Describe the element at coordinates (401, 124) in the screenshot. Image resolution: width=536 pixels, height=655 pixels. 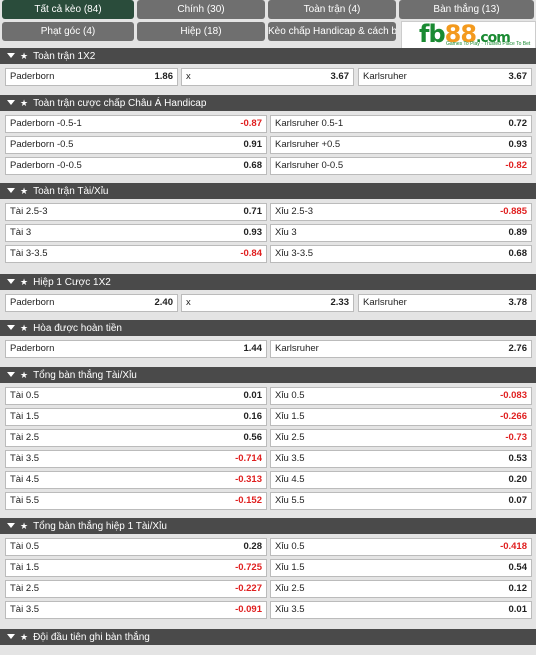
I see `odds-cell: Karlsruher 0.5-1 0.72` at that location.